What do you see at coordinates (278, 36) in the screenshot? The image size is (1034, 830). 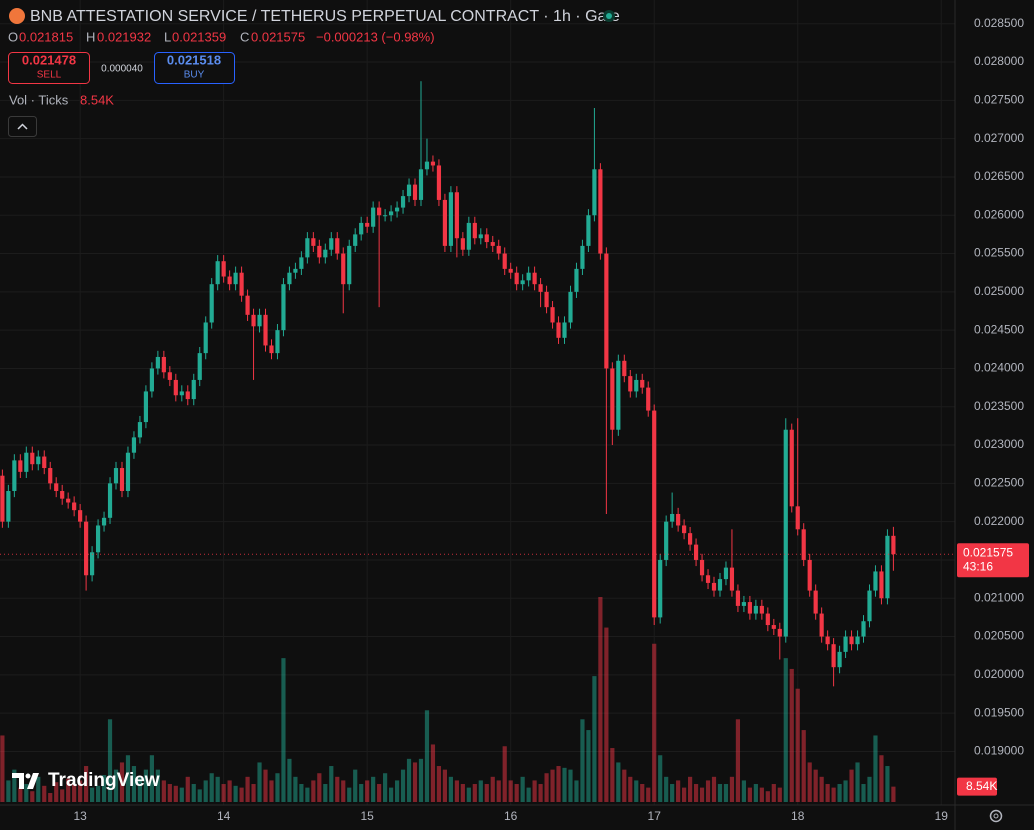 I see `ohlc-c-value: 0.021575` at bounding box center [278, 36].